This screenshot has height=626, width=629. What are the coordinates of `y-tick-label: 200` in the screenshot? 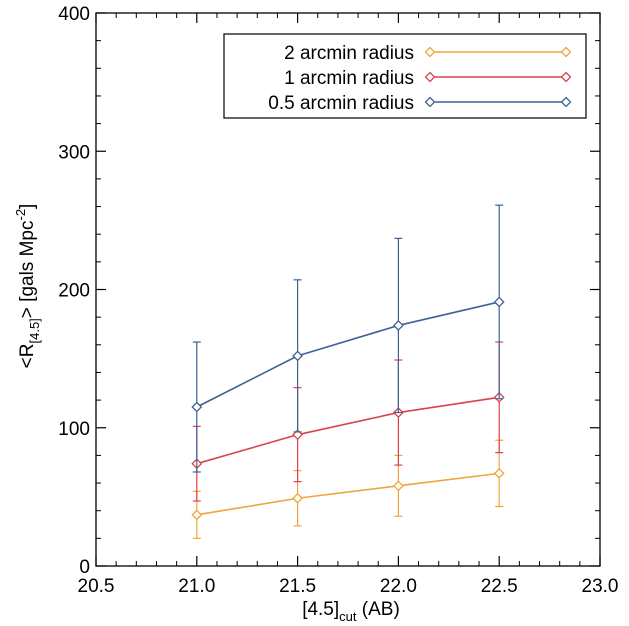 It's located at (74, 291).